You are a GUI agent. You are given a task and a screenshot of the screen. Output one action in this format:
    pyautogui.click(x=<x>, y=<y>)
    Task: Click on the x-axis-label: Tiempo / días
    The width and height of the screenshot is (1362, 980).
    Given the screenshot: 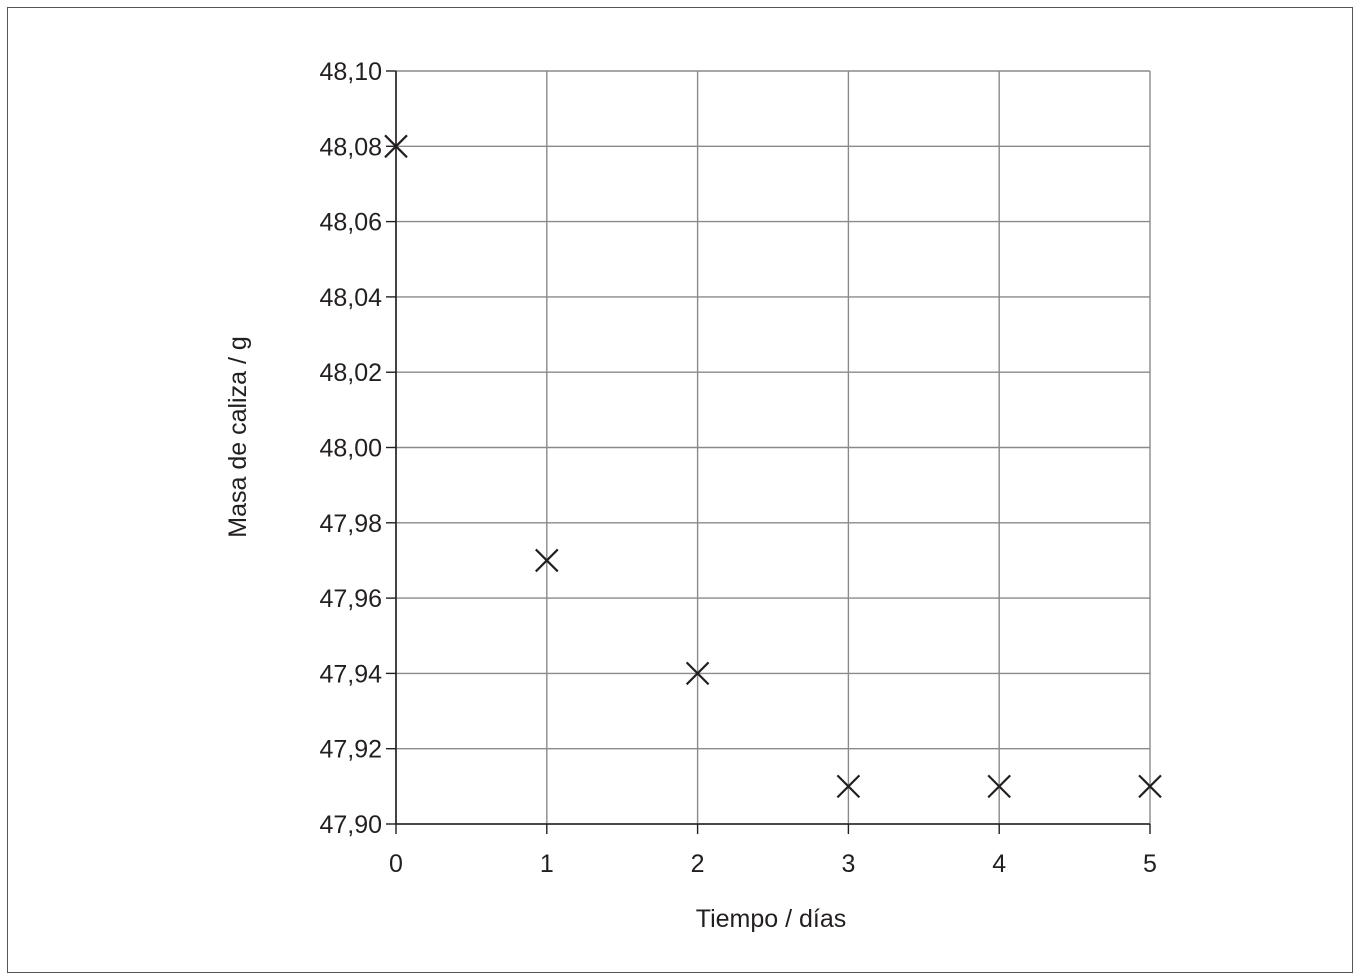 What is the action you would take?
    pyautogui.click(x=771, y=919)
    